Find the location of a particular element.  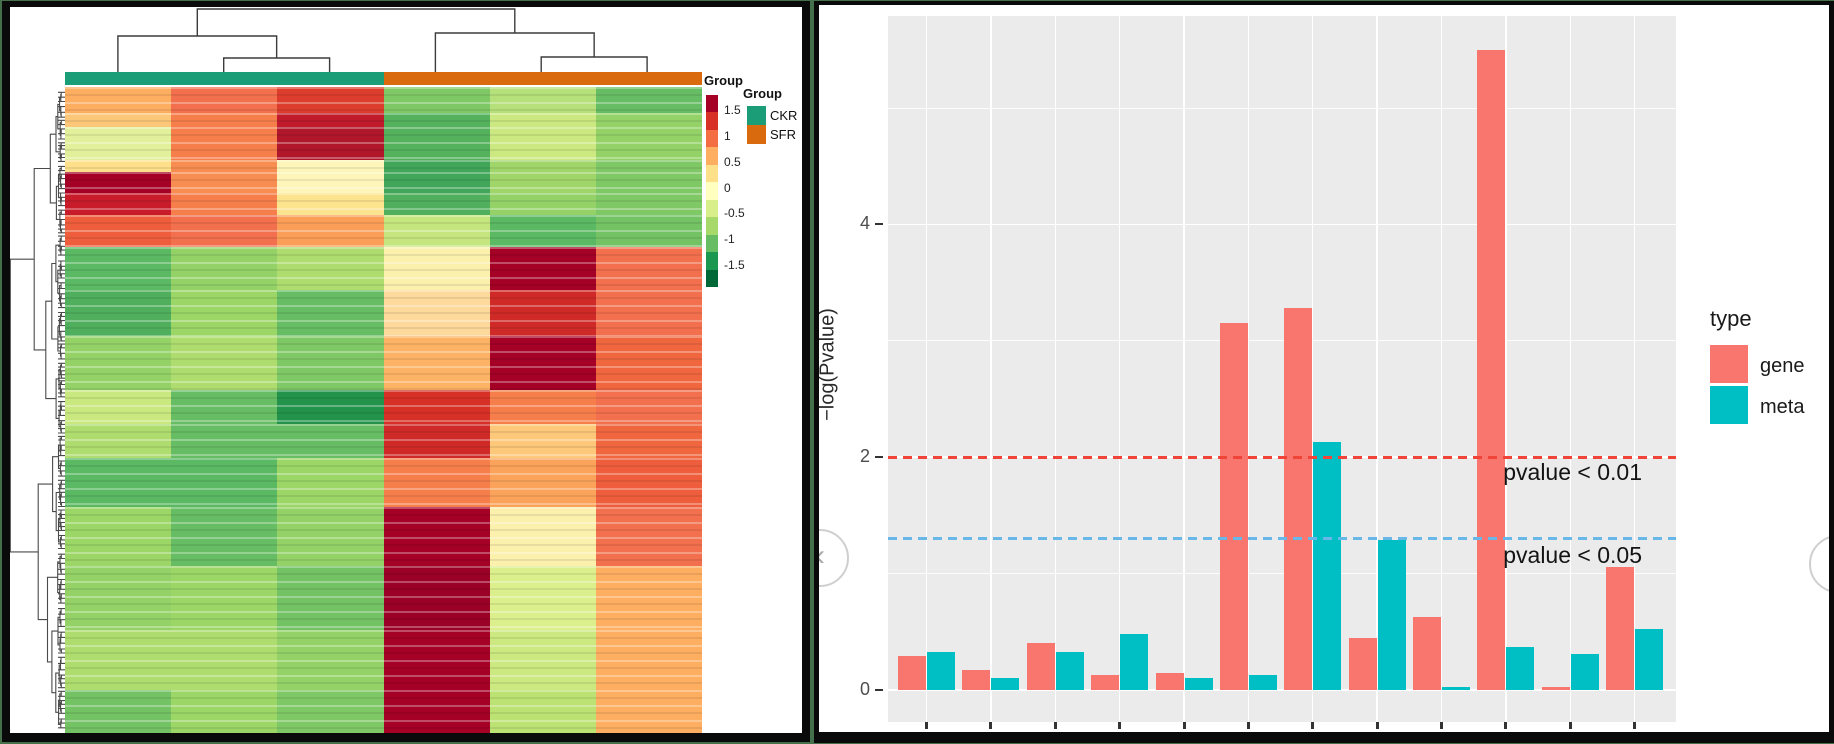

scale-tick-label: 0.5 is located at coordinates (732, 161).